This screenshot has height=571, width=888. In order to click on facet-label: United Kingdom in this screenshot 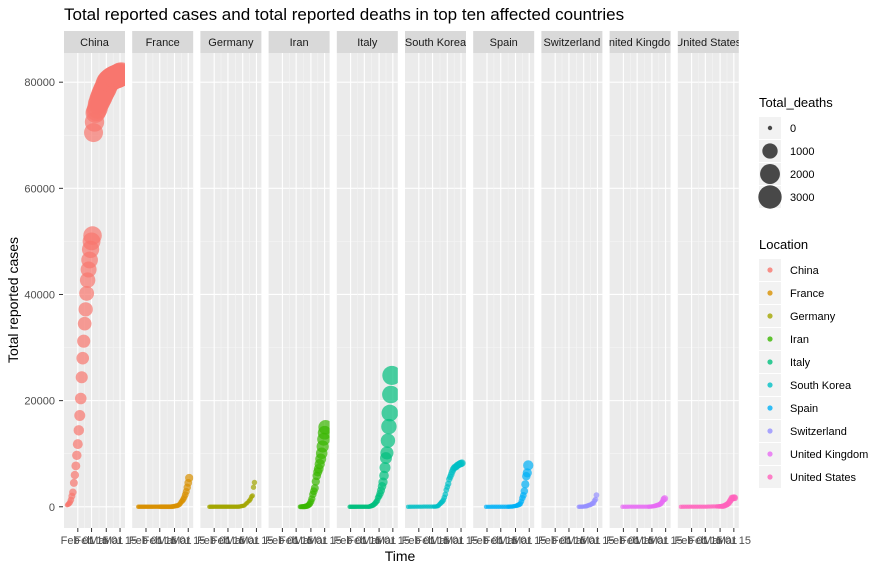, I will do `click(640, 43)`.